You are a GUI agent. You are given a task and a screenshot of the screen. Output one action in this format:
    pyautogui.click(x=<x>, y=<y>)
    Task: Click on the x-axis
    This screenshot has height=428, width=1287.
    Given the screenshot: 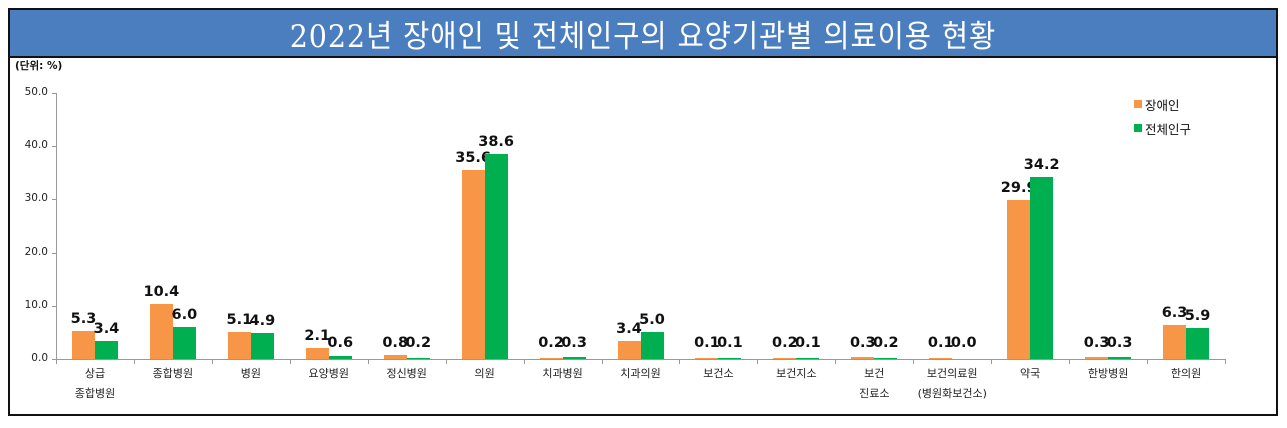 What is the action you would take?
    pyautogui.click(x=640, y=359)
    